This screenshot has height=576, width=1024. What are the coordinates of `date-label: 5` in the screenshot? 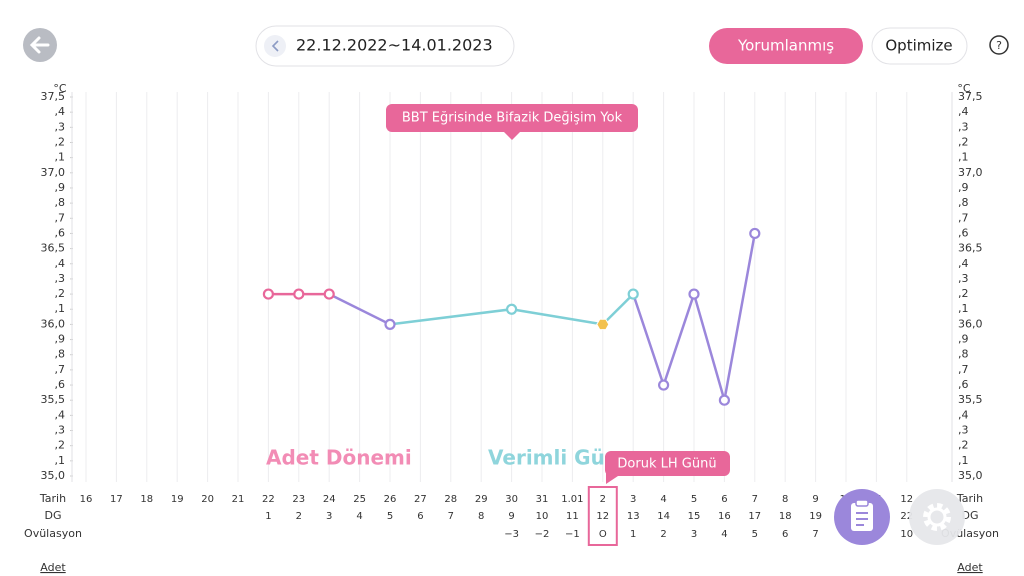 It's located at (694, 499).